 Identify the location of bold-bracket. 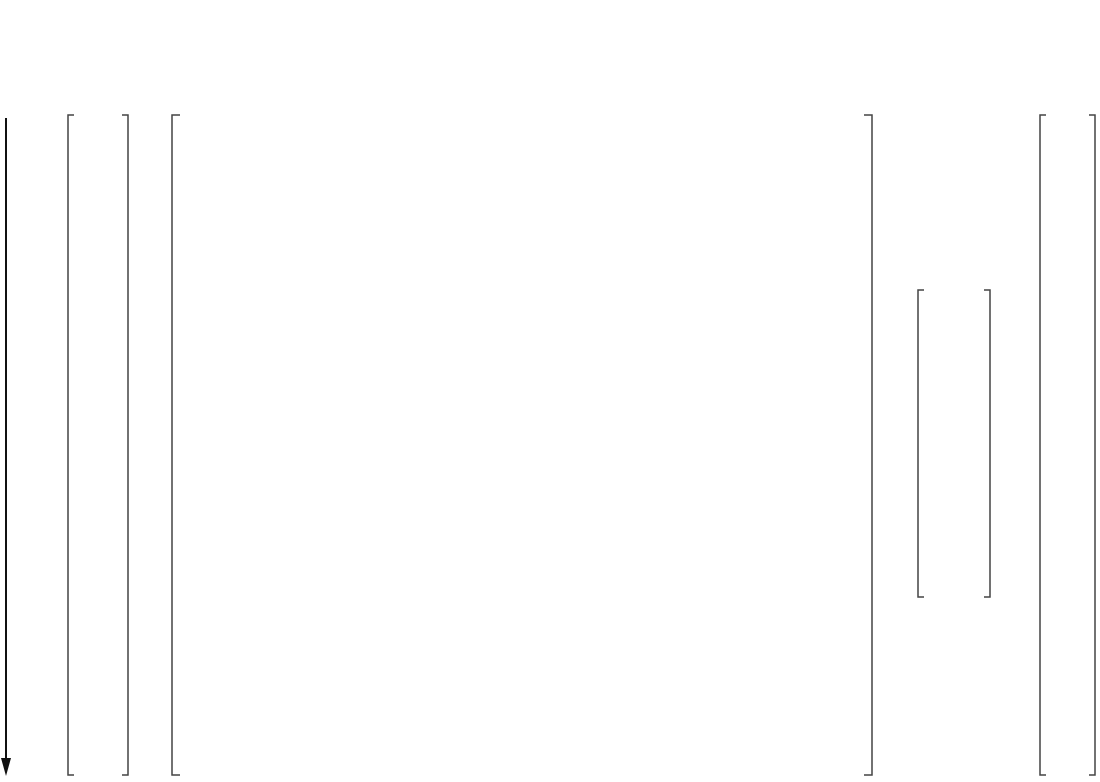
(98, 445).